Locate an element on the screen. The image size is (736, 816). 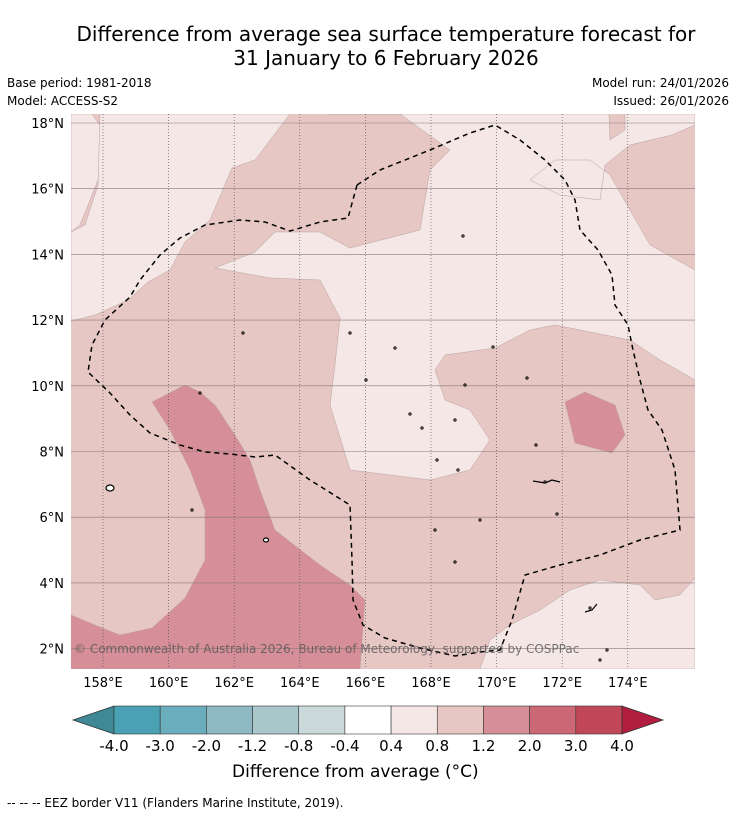
colorbar-tick-label: 0.8 is located at coordinates (437, 746).